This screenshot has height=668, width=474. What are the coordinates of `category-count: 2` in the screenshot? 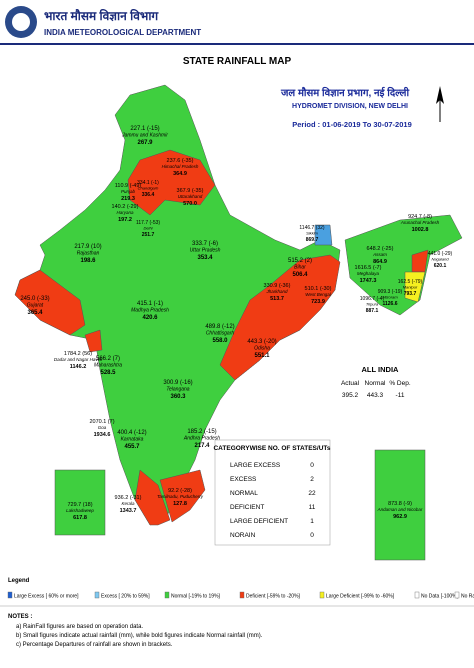 It's located at (312, 479).